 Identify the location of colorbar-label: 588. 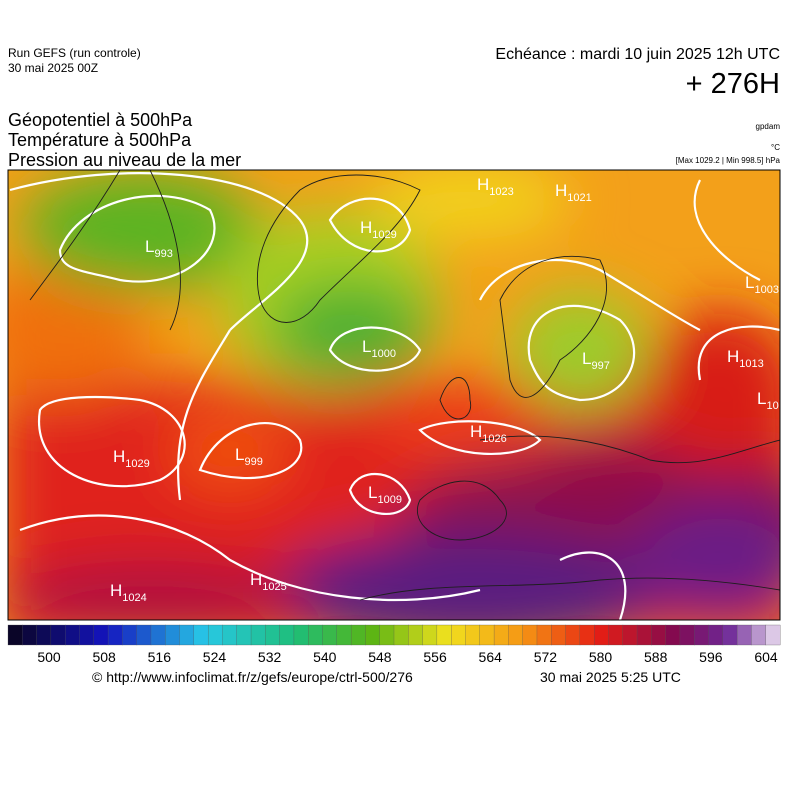
(656, 657).